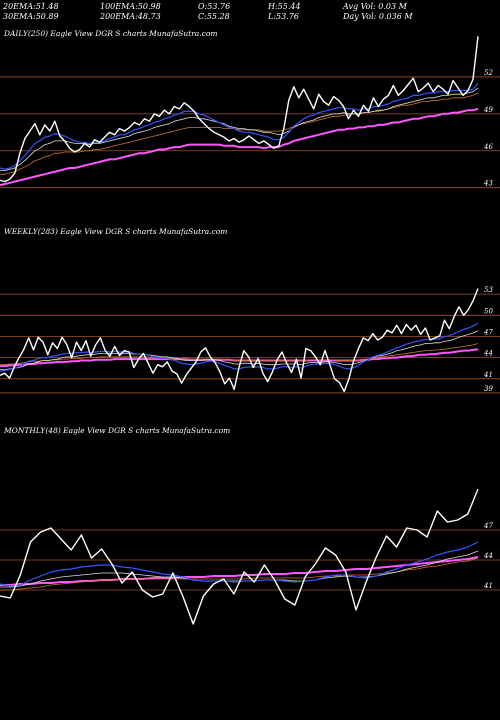 Image resolution: width=500 pixels, height=720 pixels. Describe the element at coordinates (488, 184) in the screenshot. I see `y-tick-label: 43` at that location.